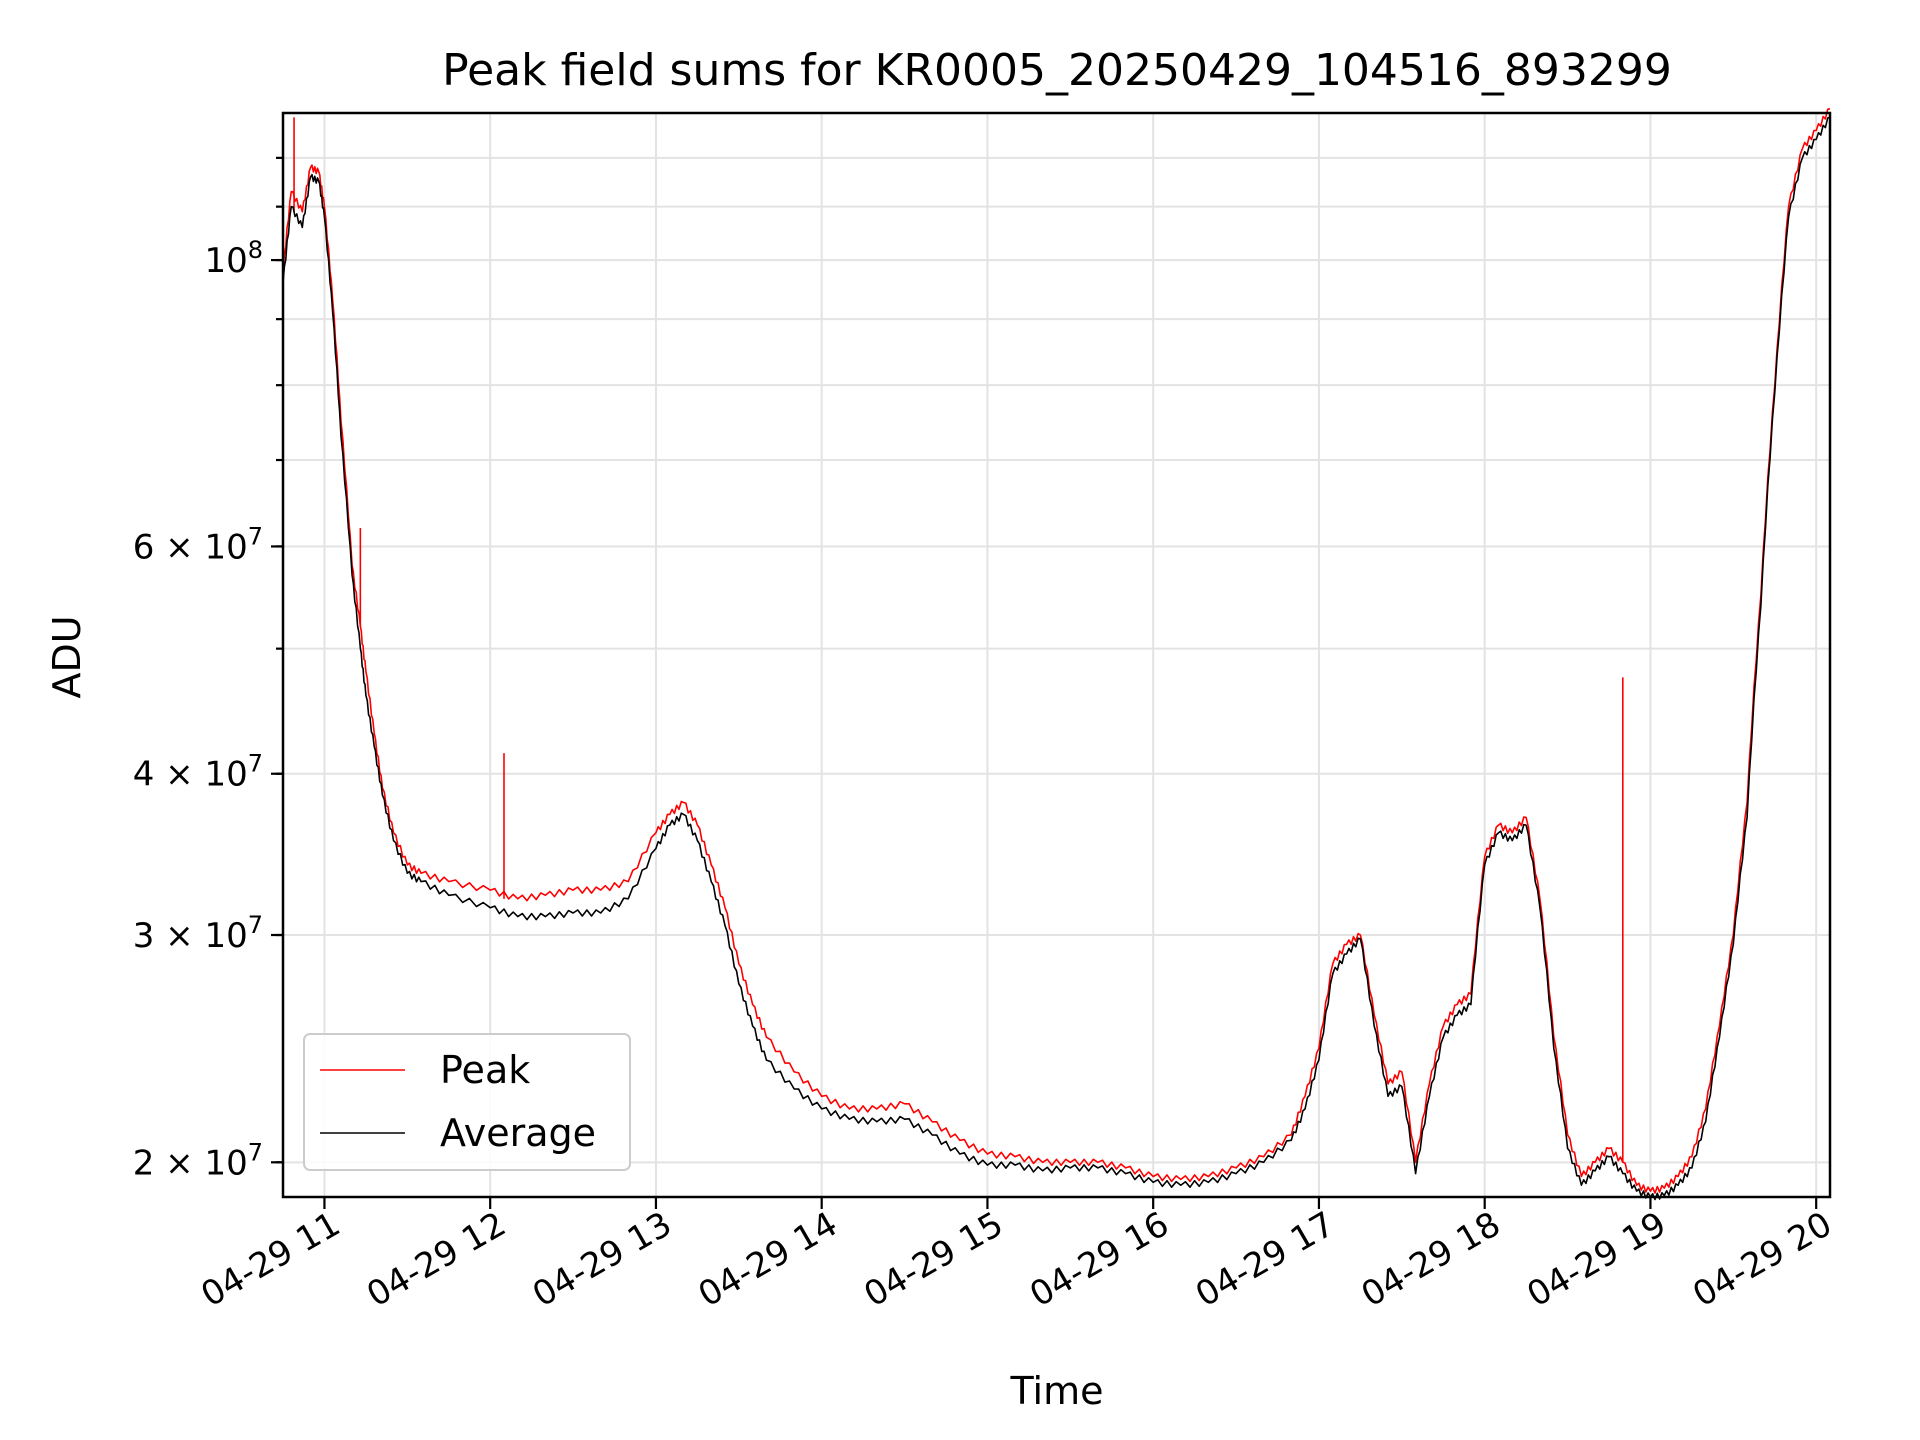 The width and height of the screenshot is (1920, 1440). What do you see at coordinates (198, 1160) in the screenshot?
I see `y-tick-label: 2 × 107` at bounding box center [198, 1160].